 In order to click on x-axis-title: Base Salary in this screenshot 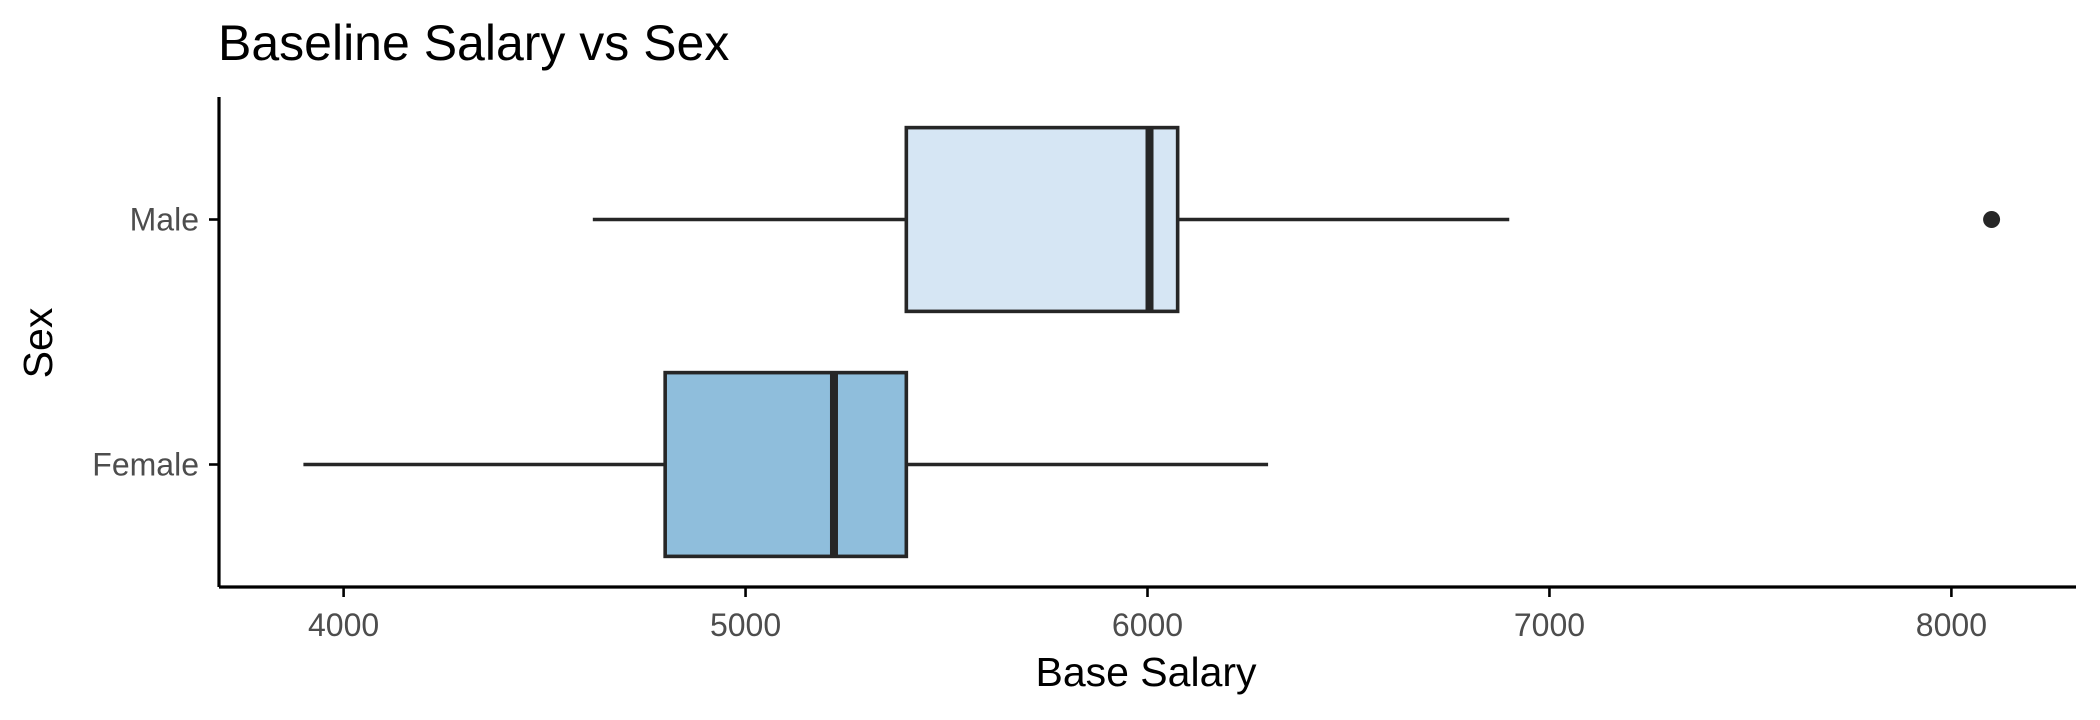, I will do `click(1146, 672)`.